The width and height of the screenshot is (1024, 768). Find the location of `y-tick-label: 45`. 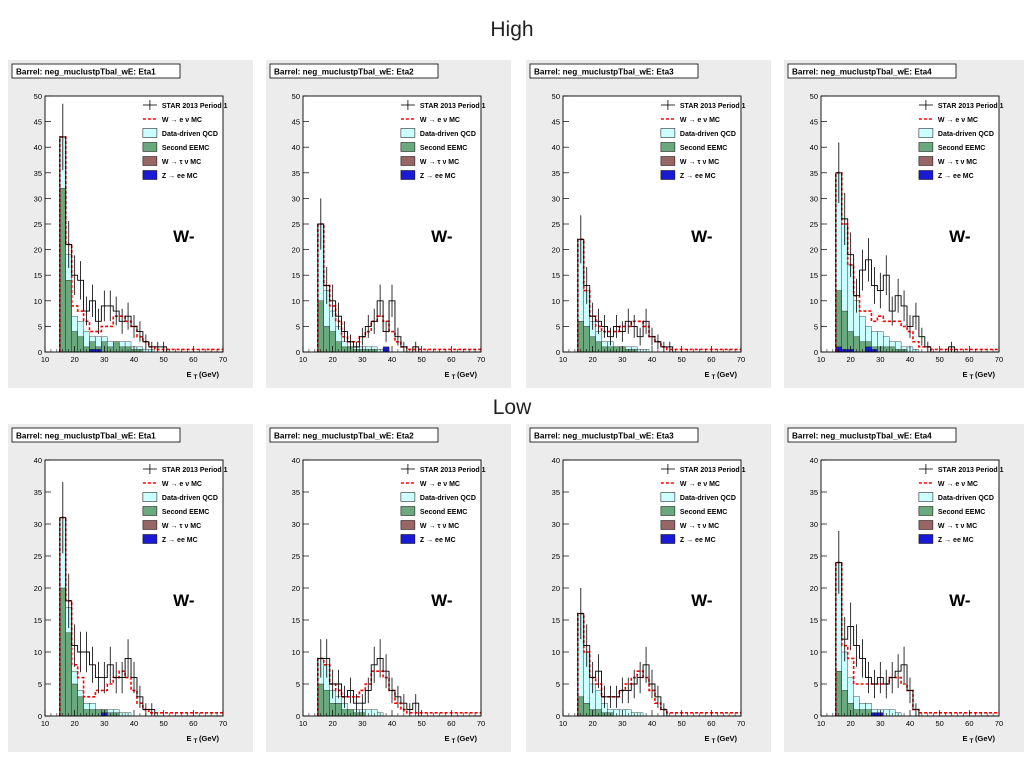

y-tick-label: 45 is located at coordinates (556, 122).